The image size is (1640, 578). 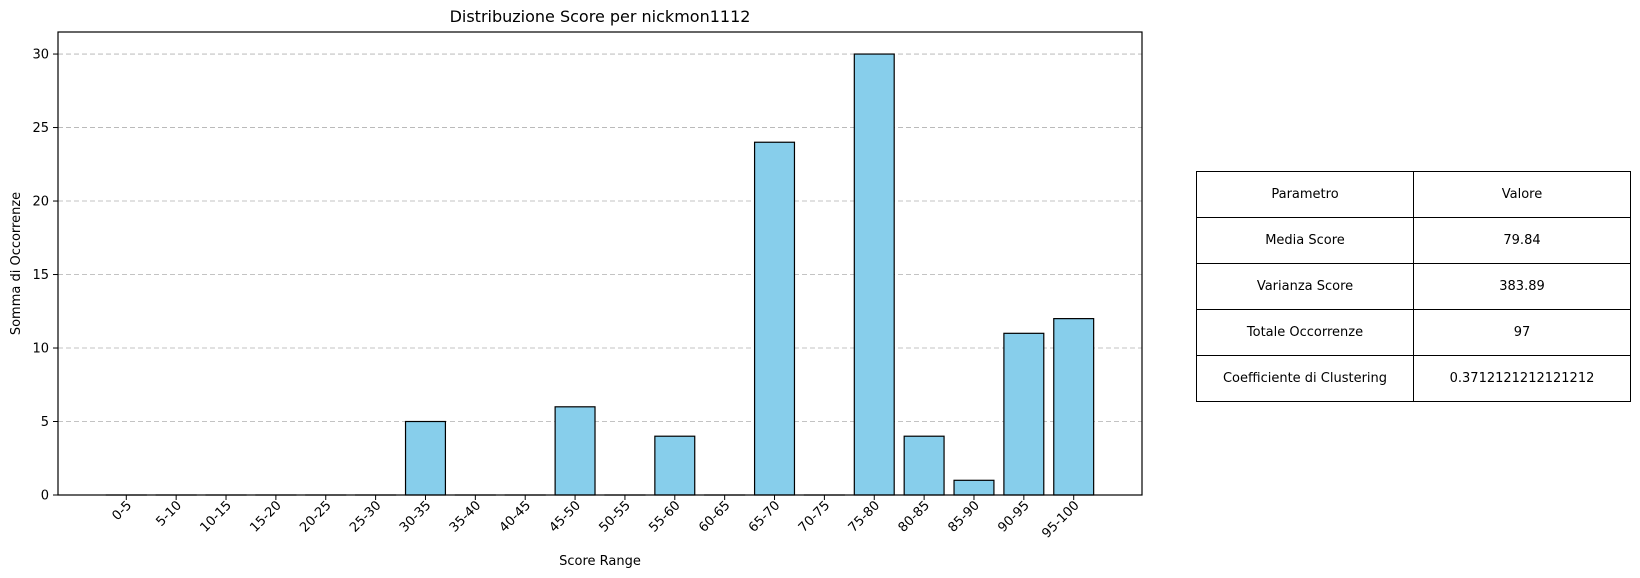 What do you see at coordinates (1013, 516) in the screenshot?
I see `x-tick-label: 90-95` at bounding box center [1013, 516].